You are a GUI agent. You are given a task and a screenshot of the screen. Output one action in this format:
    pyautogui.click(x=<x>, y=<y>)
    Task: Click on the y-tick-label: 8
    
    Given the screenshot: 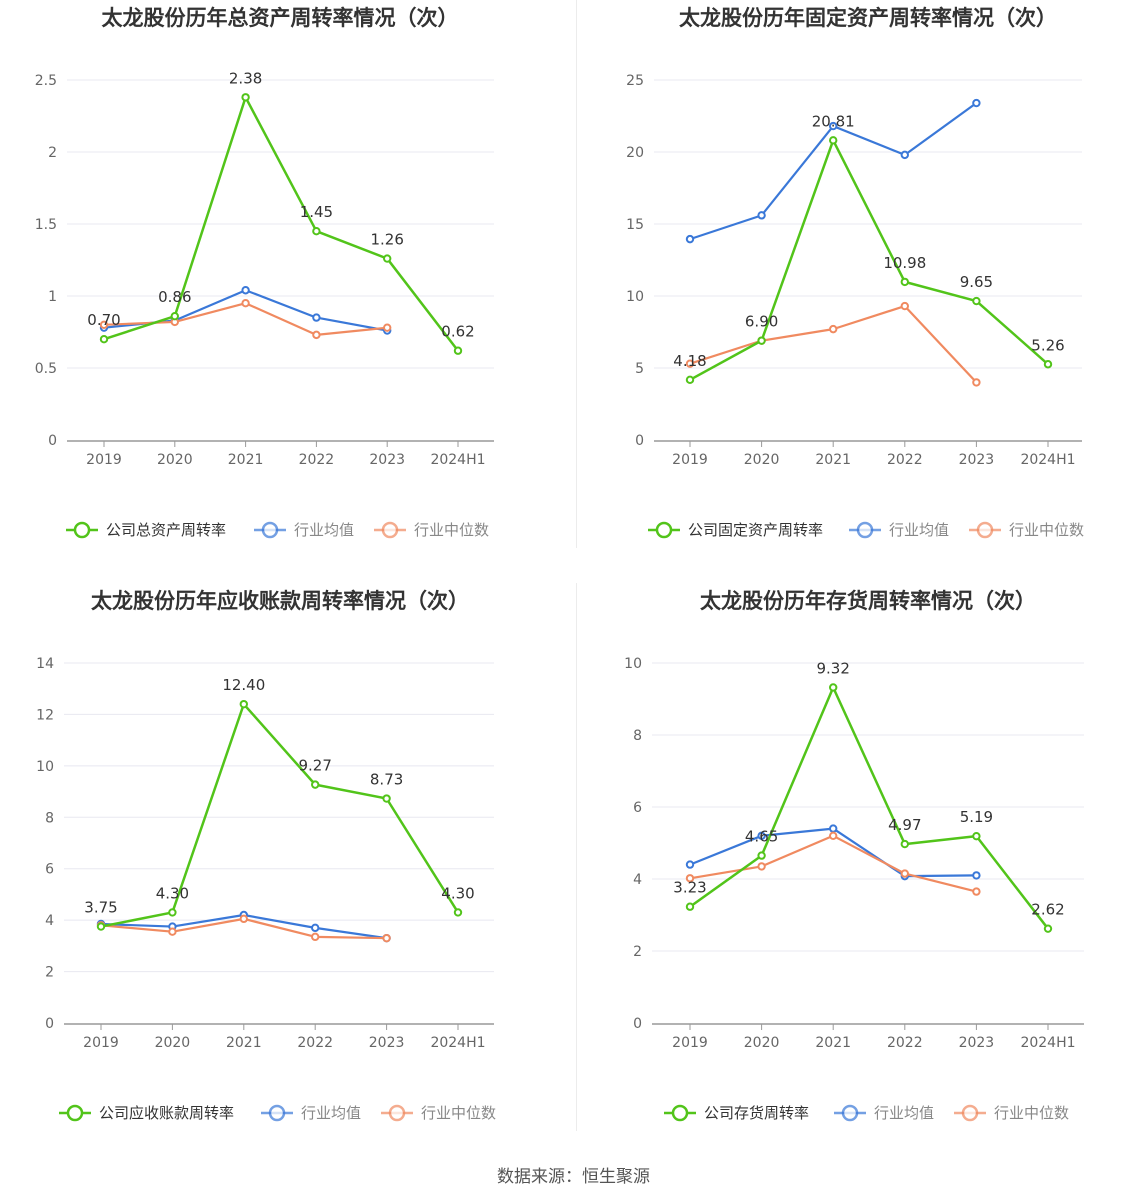 What is the action you would take?
    pyautogui.click(x=49, y=818)
    